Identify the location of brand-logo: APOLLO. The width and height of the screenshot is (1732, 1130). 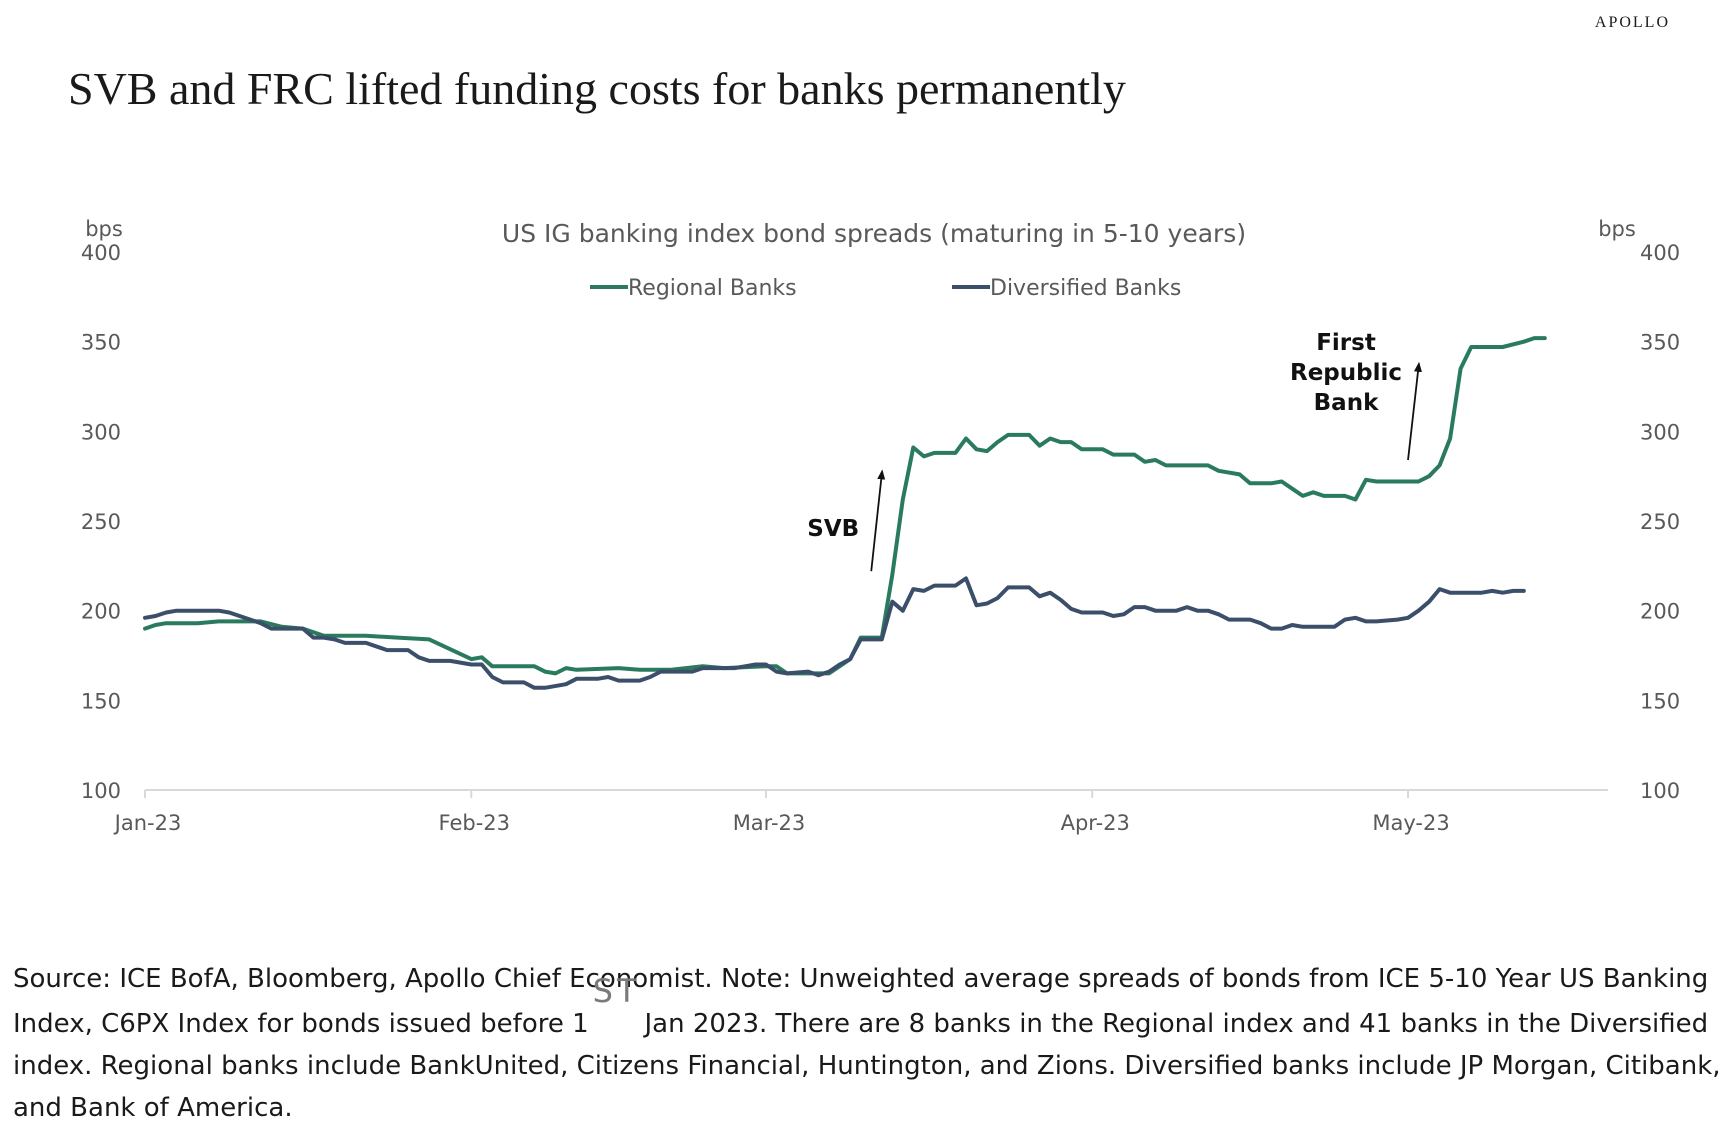
(1632, 22).